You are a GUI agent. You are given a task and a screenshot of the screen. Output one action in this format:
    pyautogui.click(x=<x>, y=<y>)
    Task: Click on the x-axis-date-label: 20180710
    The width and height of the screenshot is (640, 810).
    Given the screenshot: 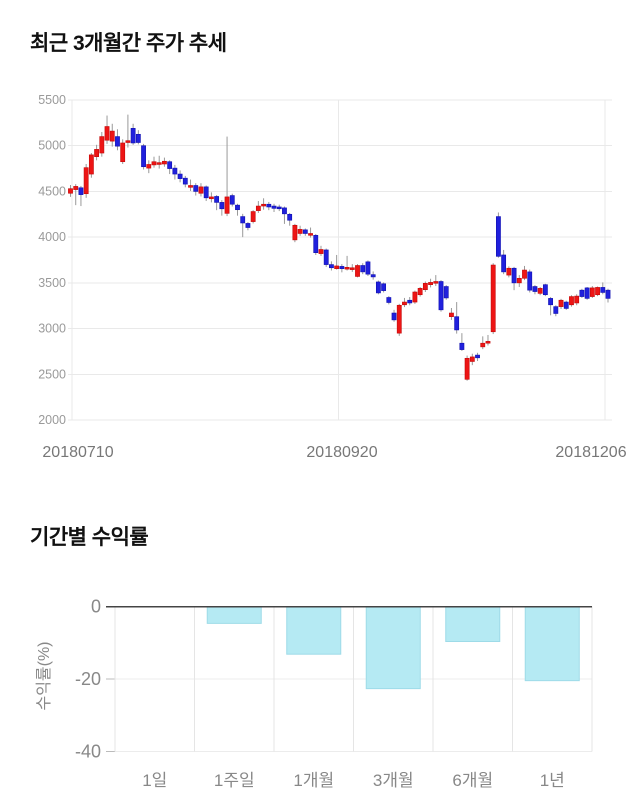 What is the action you would take?
    pyautogui.click(x=77, y=452)
    